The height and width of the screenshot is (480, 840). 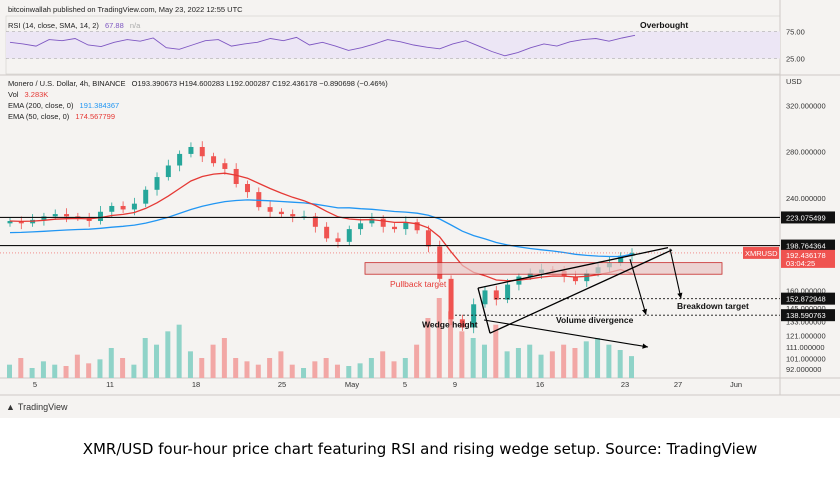 What do you see at coordinates (806, 315) in the screenshot?
I see `level-tag-label: 138.590763` at bounding box center [806, 315].